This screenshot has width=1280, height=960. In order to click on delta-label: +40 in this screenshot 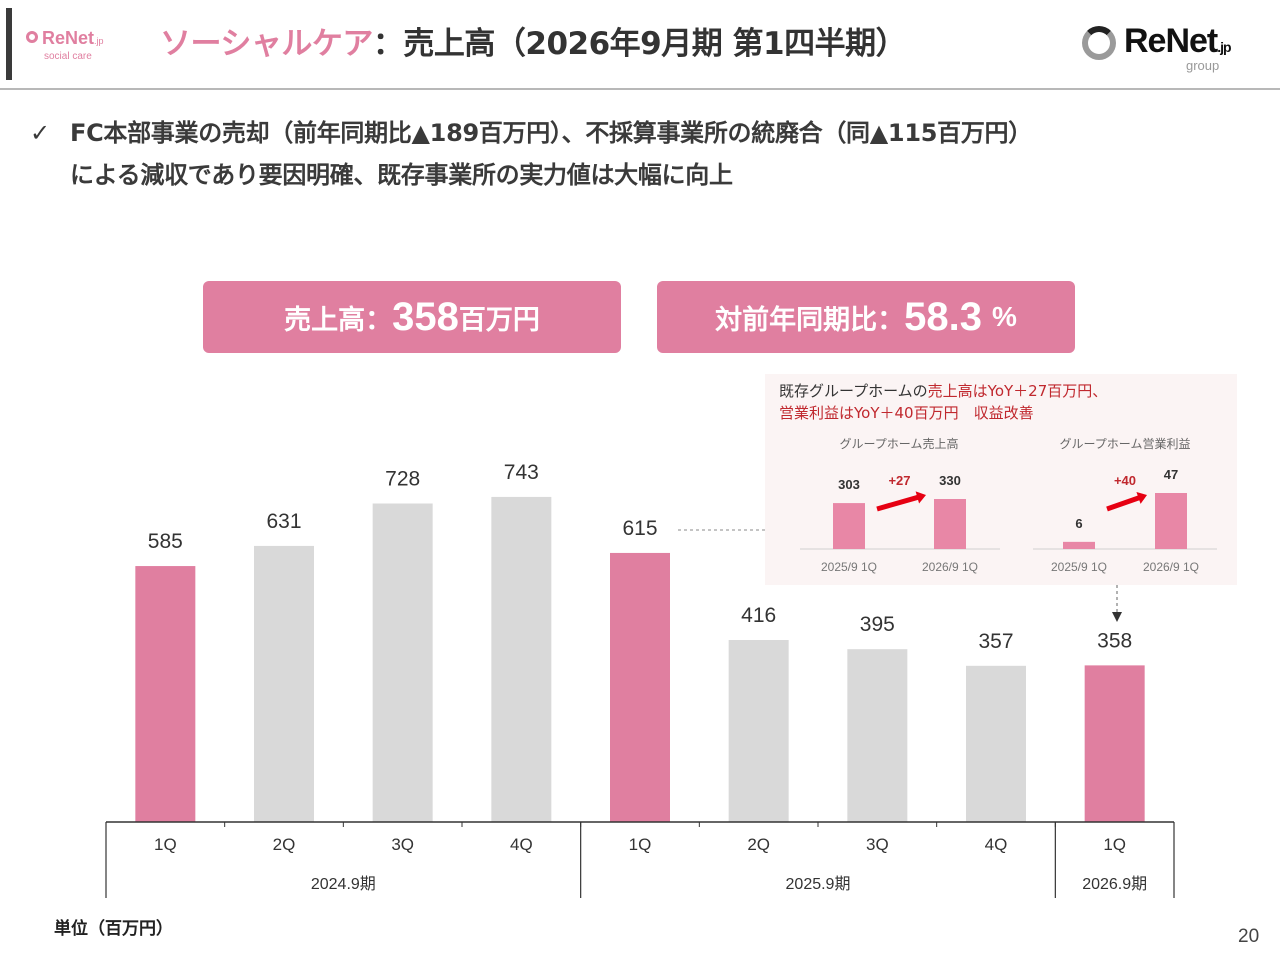, I will do `click(1125, 480)`.